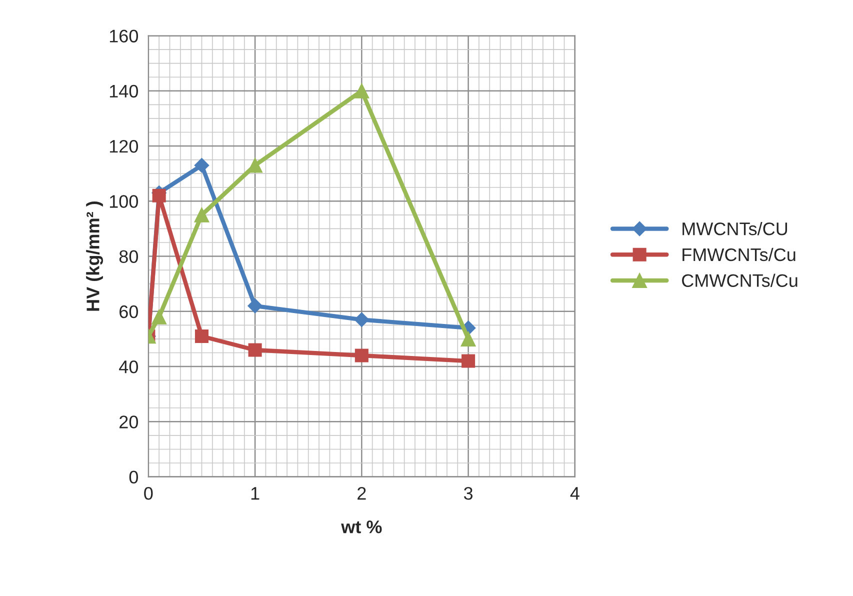  I want to click on y-tick-label: 40, so click(128, 367).